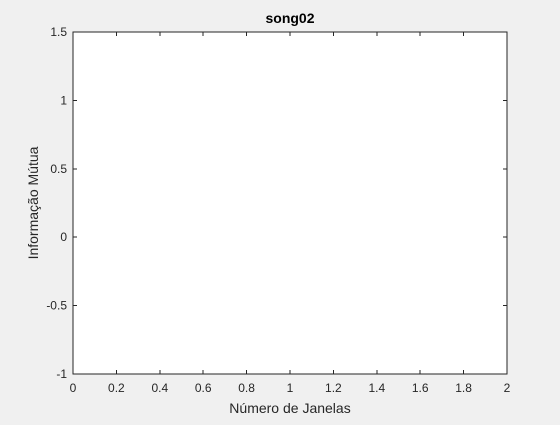 The width and height of the screenshot is (560, 425). Describe the element at coordinates (246, 388) in the screenshot. I see `x-tick-label: 0.8` at that location.